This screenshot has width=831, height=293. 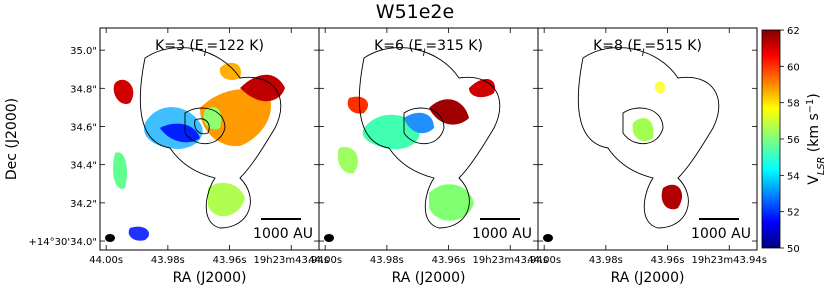 I want to click on rich-label: K=8 (El=515 K), so click(x=647, y=48).